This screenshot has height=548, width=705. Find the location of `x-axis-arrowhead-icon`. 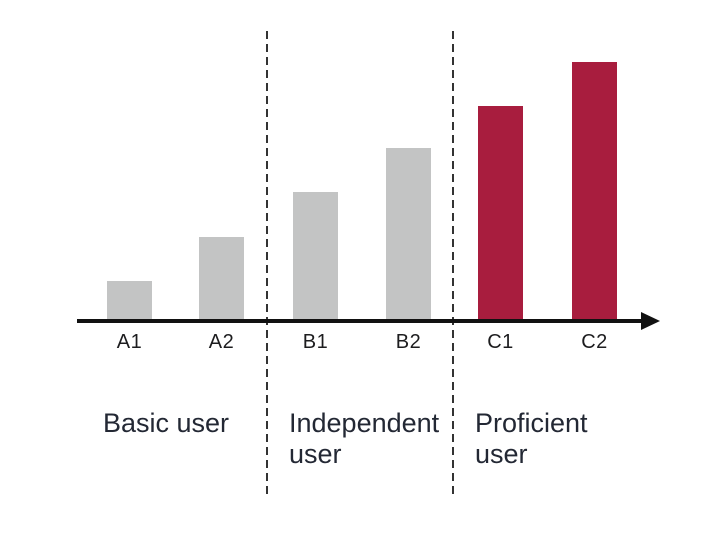

x-axis-arrowhead-icon is located at coordinates (650, 321).